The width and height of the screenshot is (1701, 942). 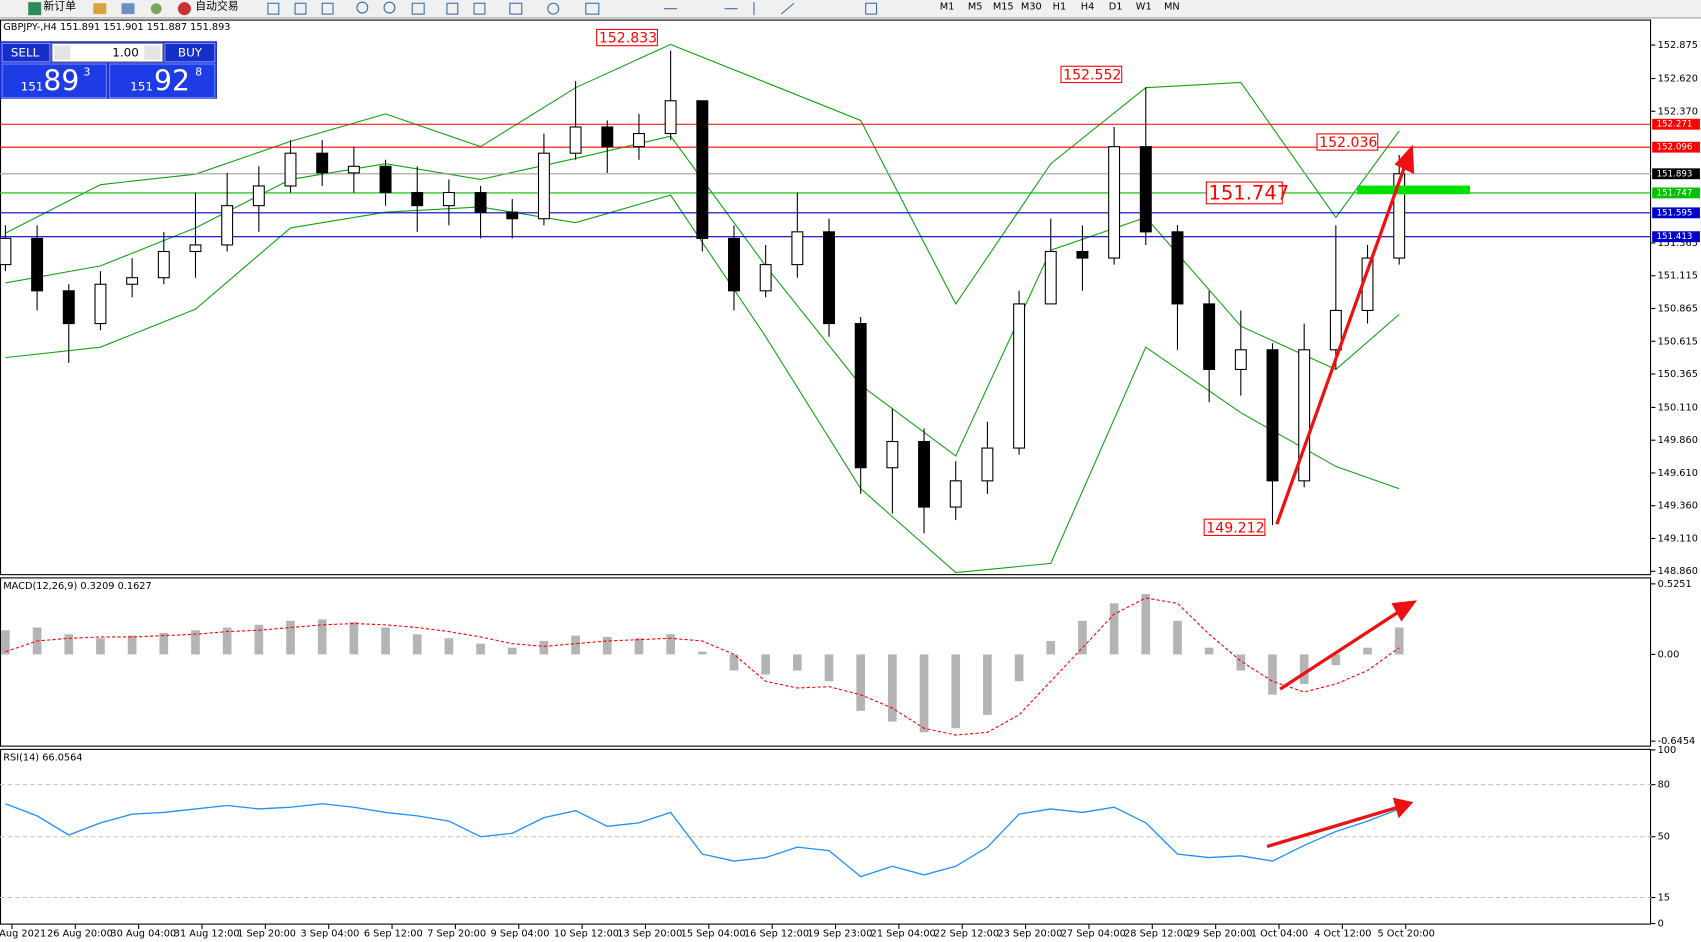 I want to click on y-tick-label: 149.360, so click(x=1678, y=506).